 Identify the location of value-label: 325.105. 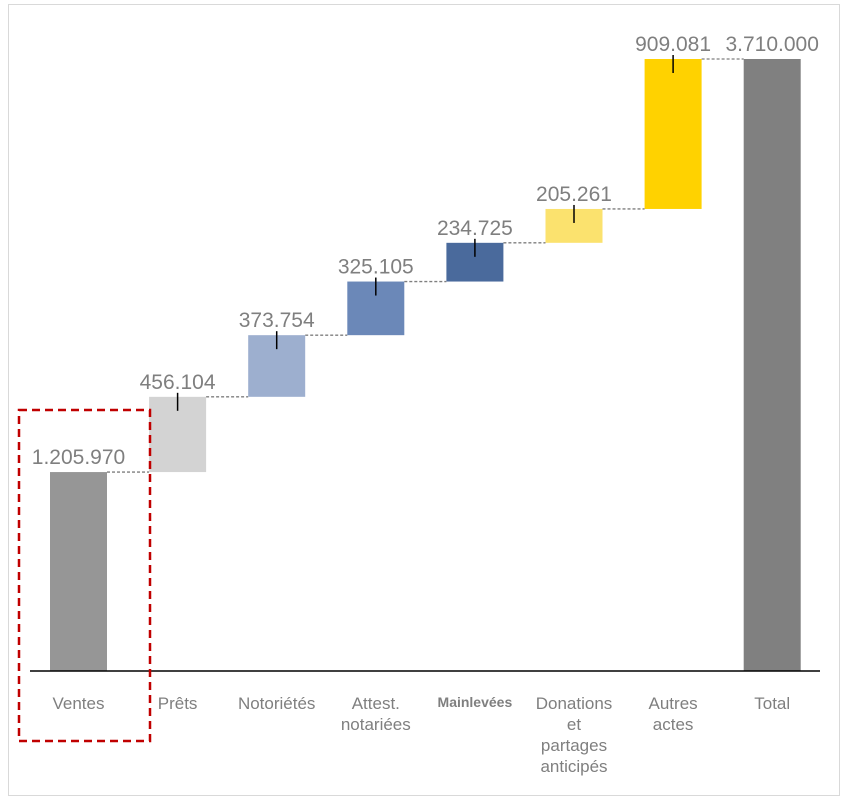
(376, 267).